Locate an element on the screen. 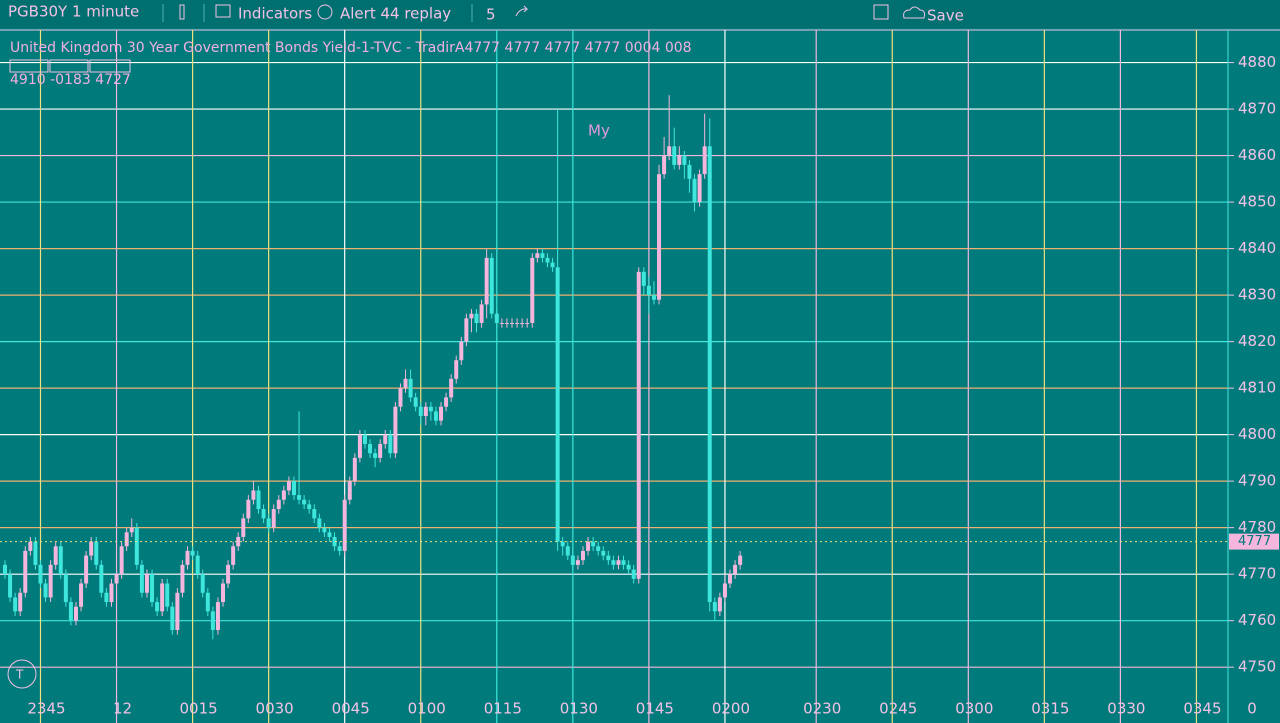 The width and height of the screenshot is (1280, 723). x-tick-label: 0 is located at coordinates (1252, 709).